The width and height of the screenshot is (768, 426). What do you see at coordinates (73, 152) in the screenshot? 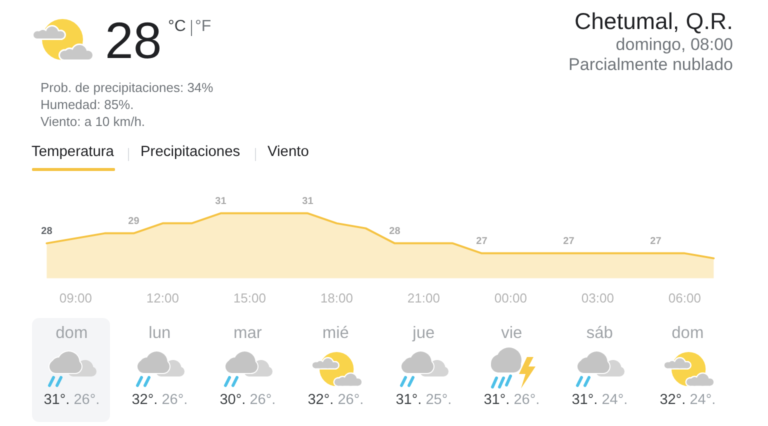
I see `text: Temperatura` at bounding box center [73, 152].